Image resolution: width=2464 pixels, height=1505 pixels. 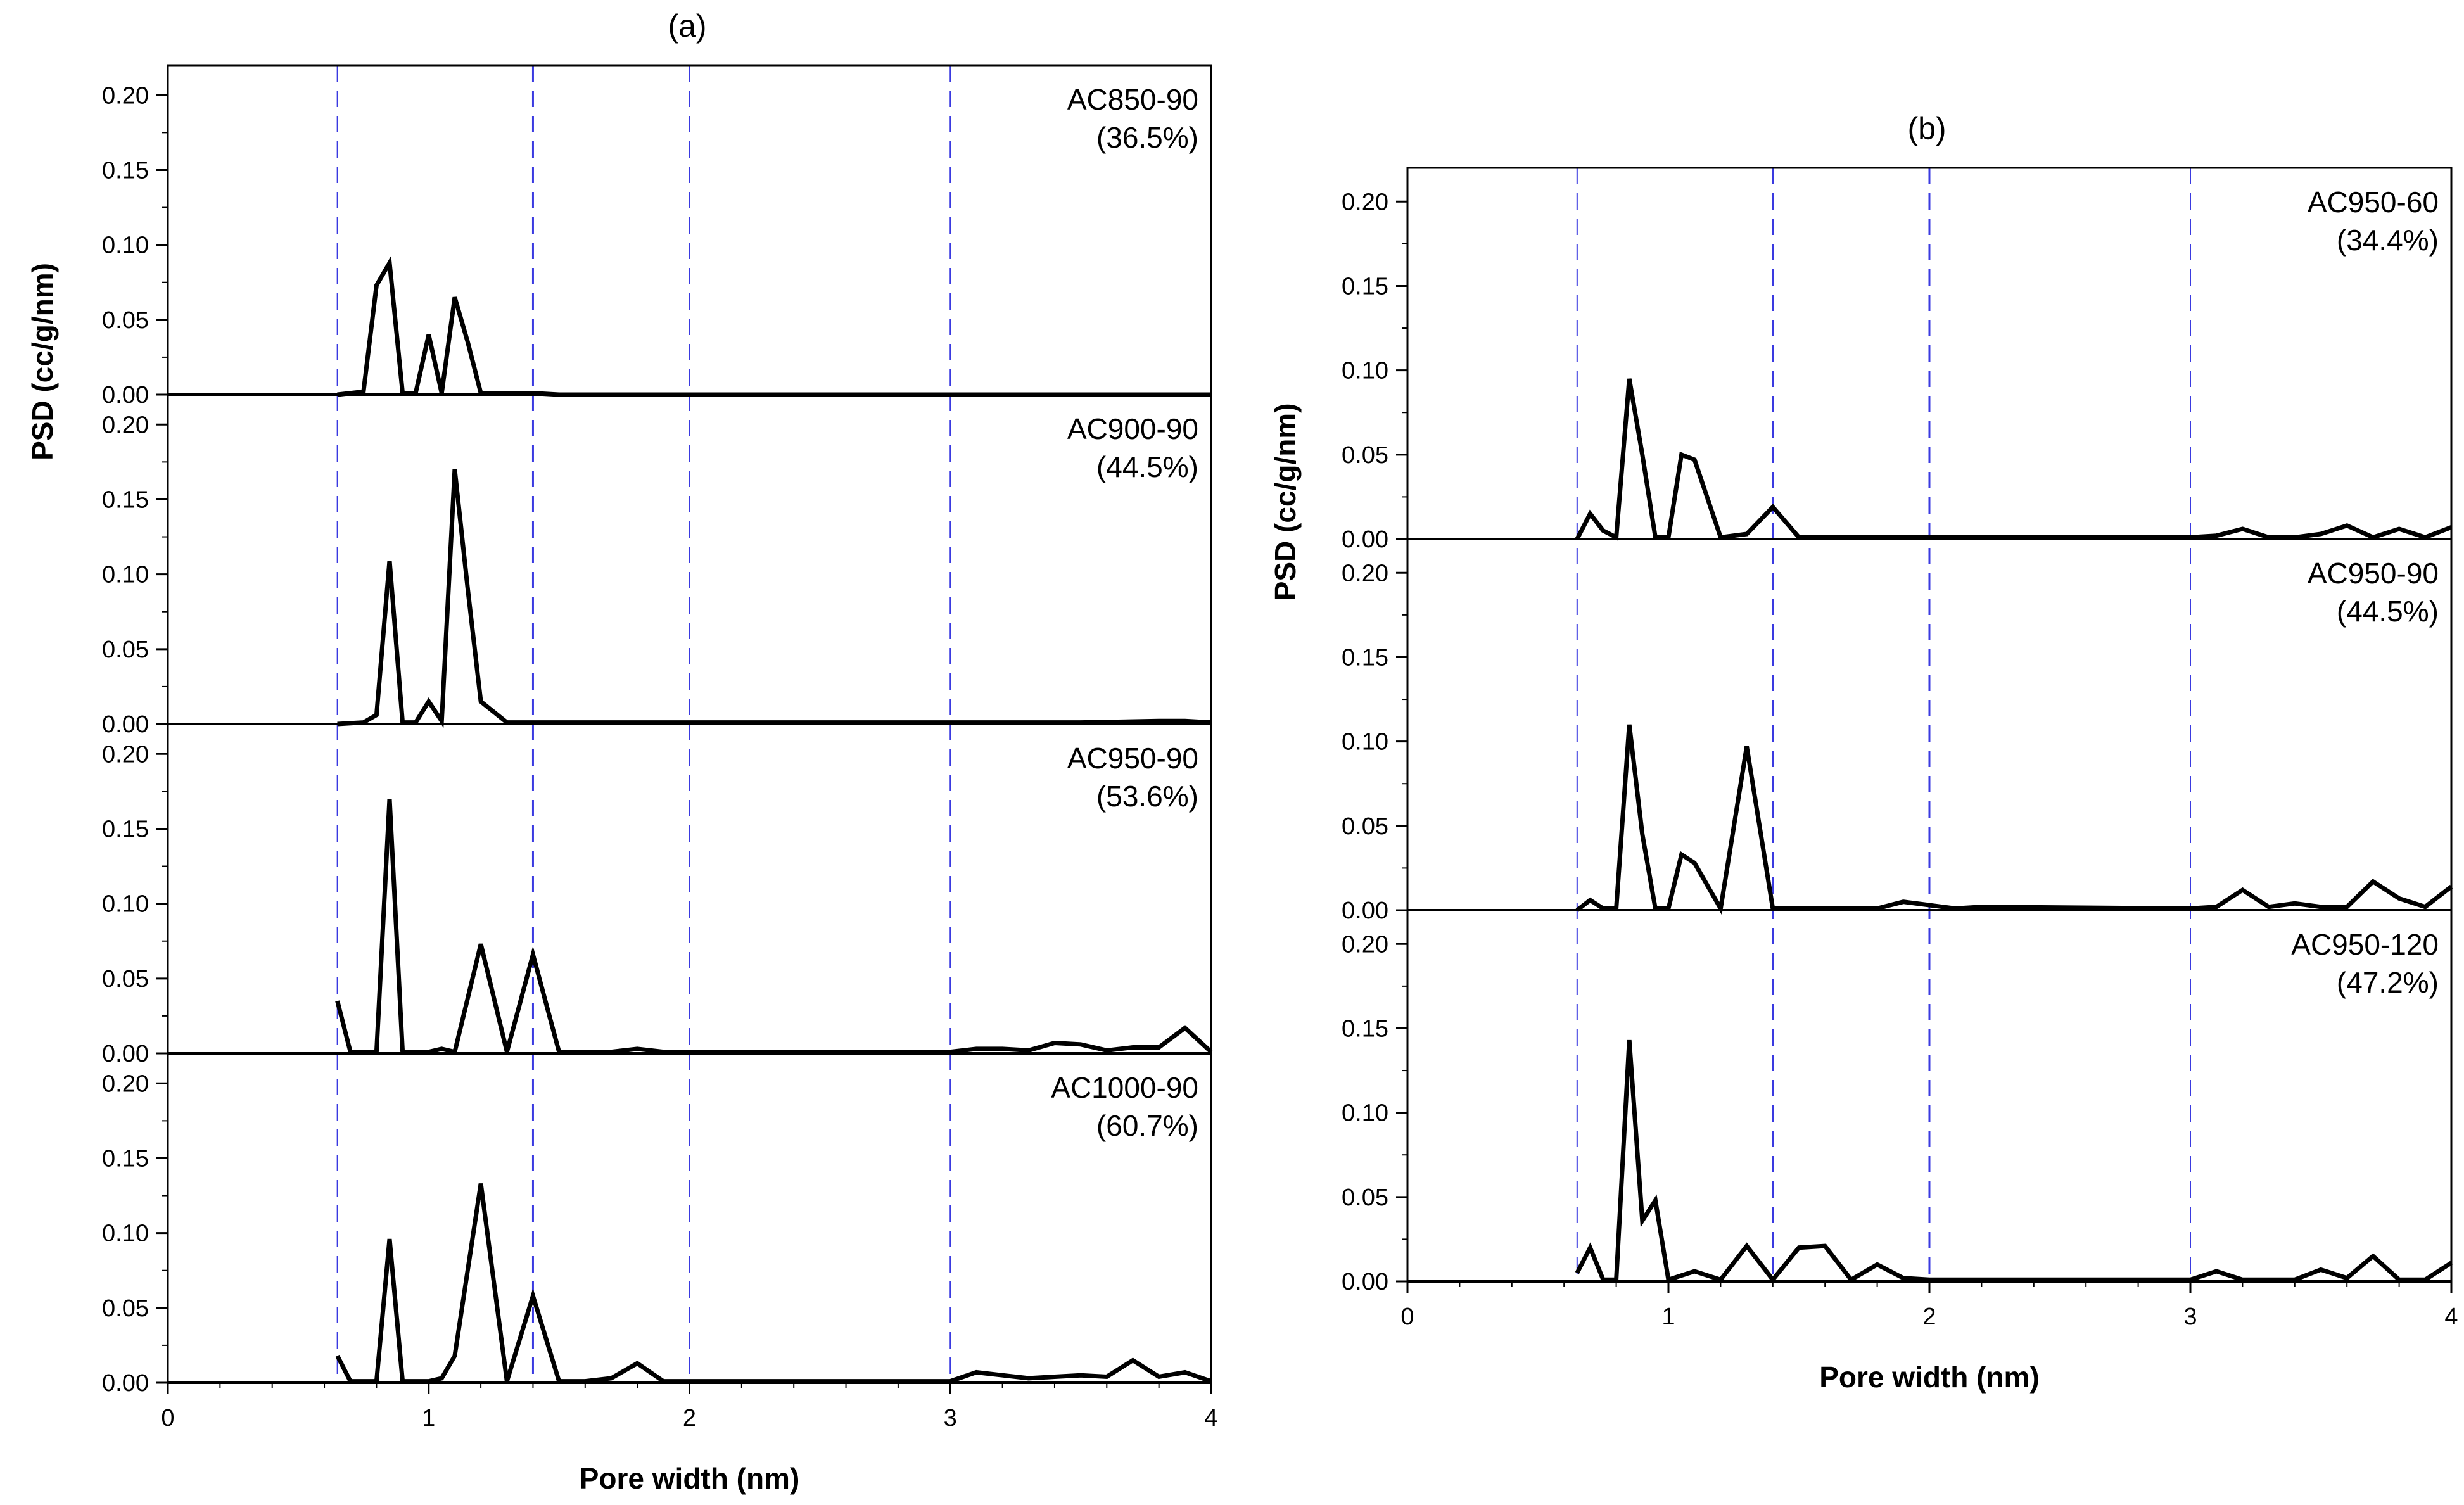 I want to click on series-name: AC850-90, so click(x=1132, y=99).